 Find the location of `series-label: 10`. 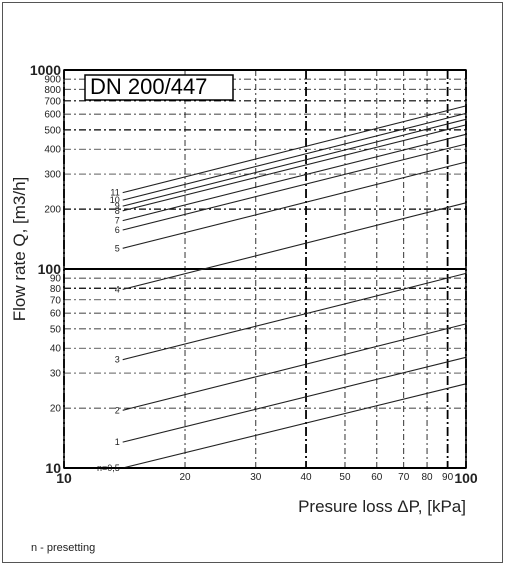

series-label: 10 is located at coordinates (115, 200).